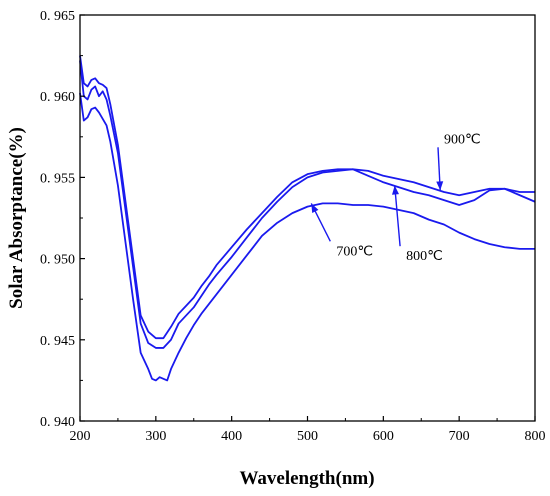  Describe the element at coordinates (462, 139) in the screenshot. I see `annotation-label-1: 900℃` at that location.